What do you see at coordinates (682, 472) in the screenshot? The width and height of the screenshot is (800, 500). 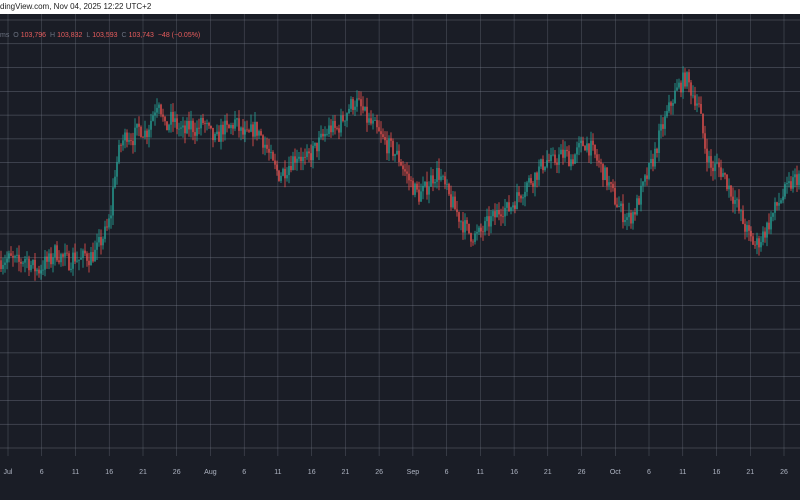 I see `x-tick-label: 11` at bounding box center [682, 472].